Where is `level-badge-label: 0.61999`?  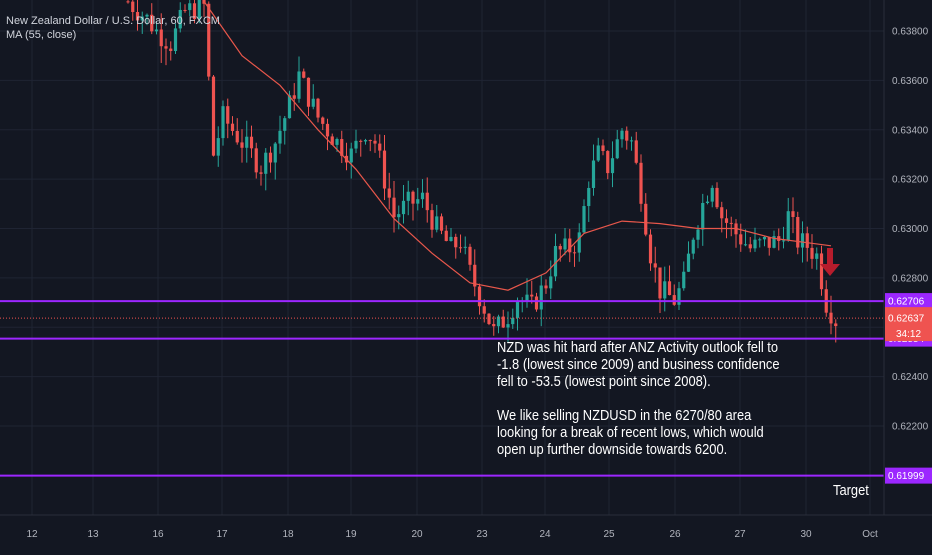 level-badge-label: 0.61999 is located at coordinates (906, 476).